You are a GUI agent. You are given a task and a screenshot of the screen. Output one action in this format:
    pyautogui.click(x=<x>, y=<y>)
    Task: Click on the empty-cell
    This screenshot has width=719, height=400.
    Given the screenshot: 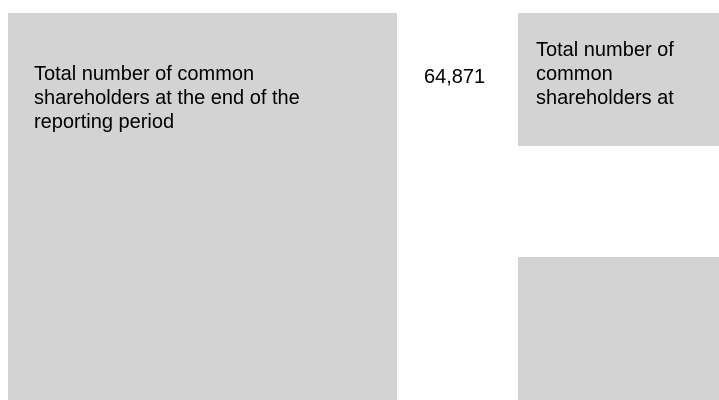 What is the action you would take?
    pyautogui.click(x=618, y=328)
    